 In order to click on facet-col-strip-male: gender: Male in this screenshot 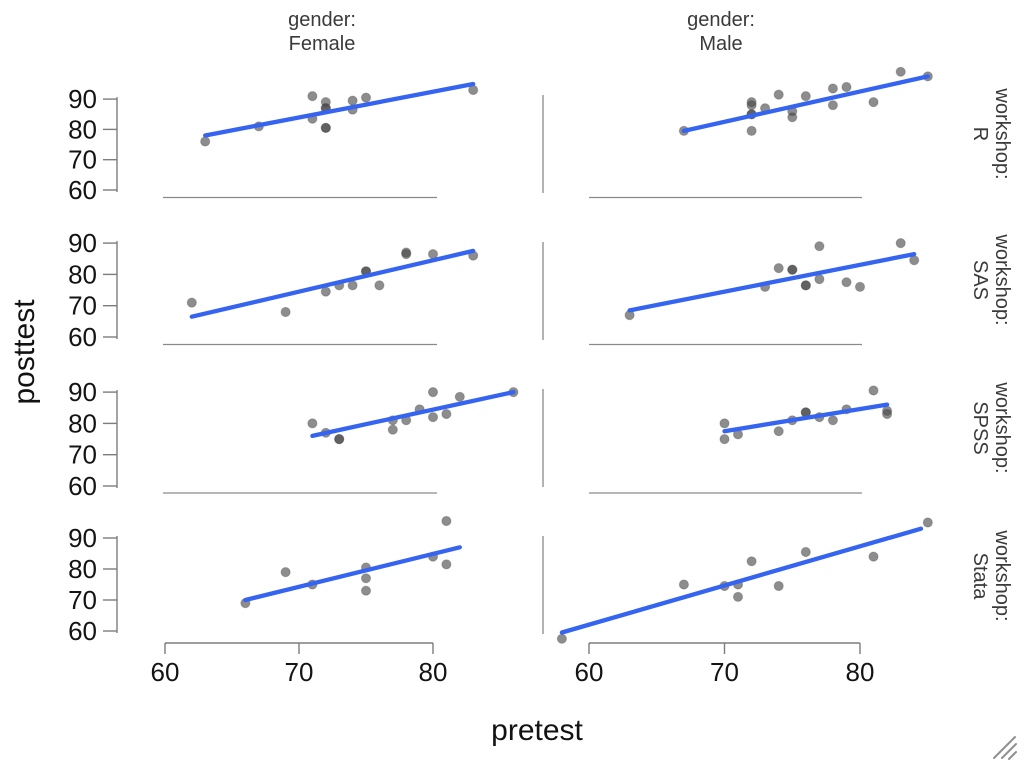, I will do `click(721, 32)`.